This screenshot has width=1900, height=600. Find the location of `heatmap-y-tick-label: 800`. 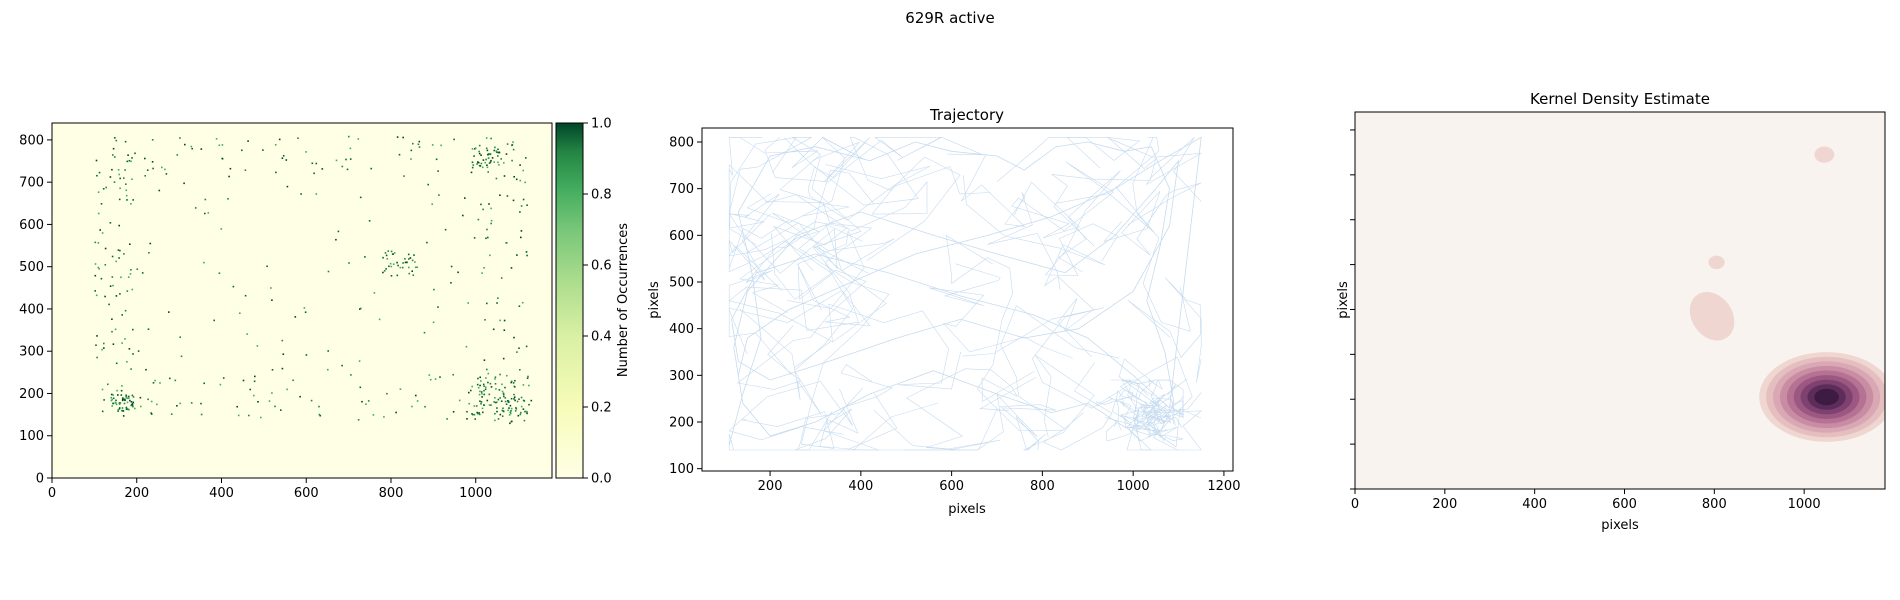

heatmap-y-tick-label: 800 is located at coordinates (31, 140).